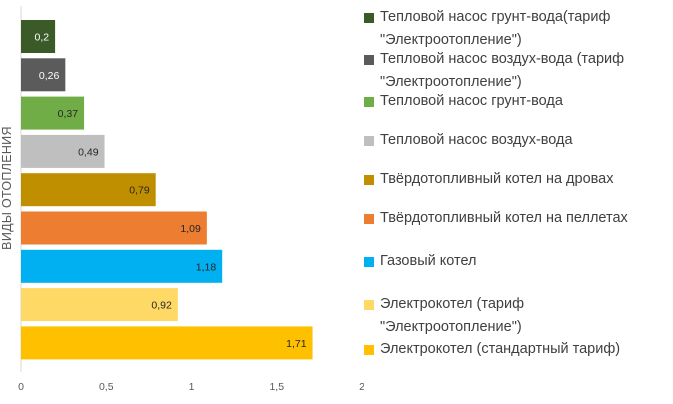  What do you see at coordinates (7, 188) in the screenshot?
I see `y-axis-title: ВИДЫ ОТОПЛЕНИЯ` at bounding box center [7, 188].